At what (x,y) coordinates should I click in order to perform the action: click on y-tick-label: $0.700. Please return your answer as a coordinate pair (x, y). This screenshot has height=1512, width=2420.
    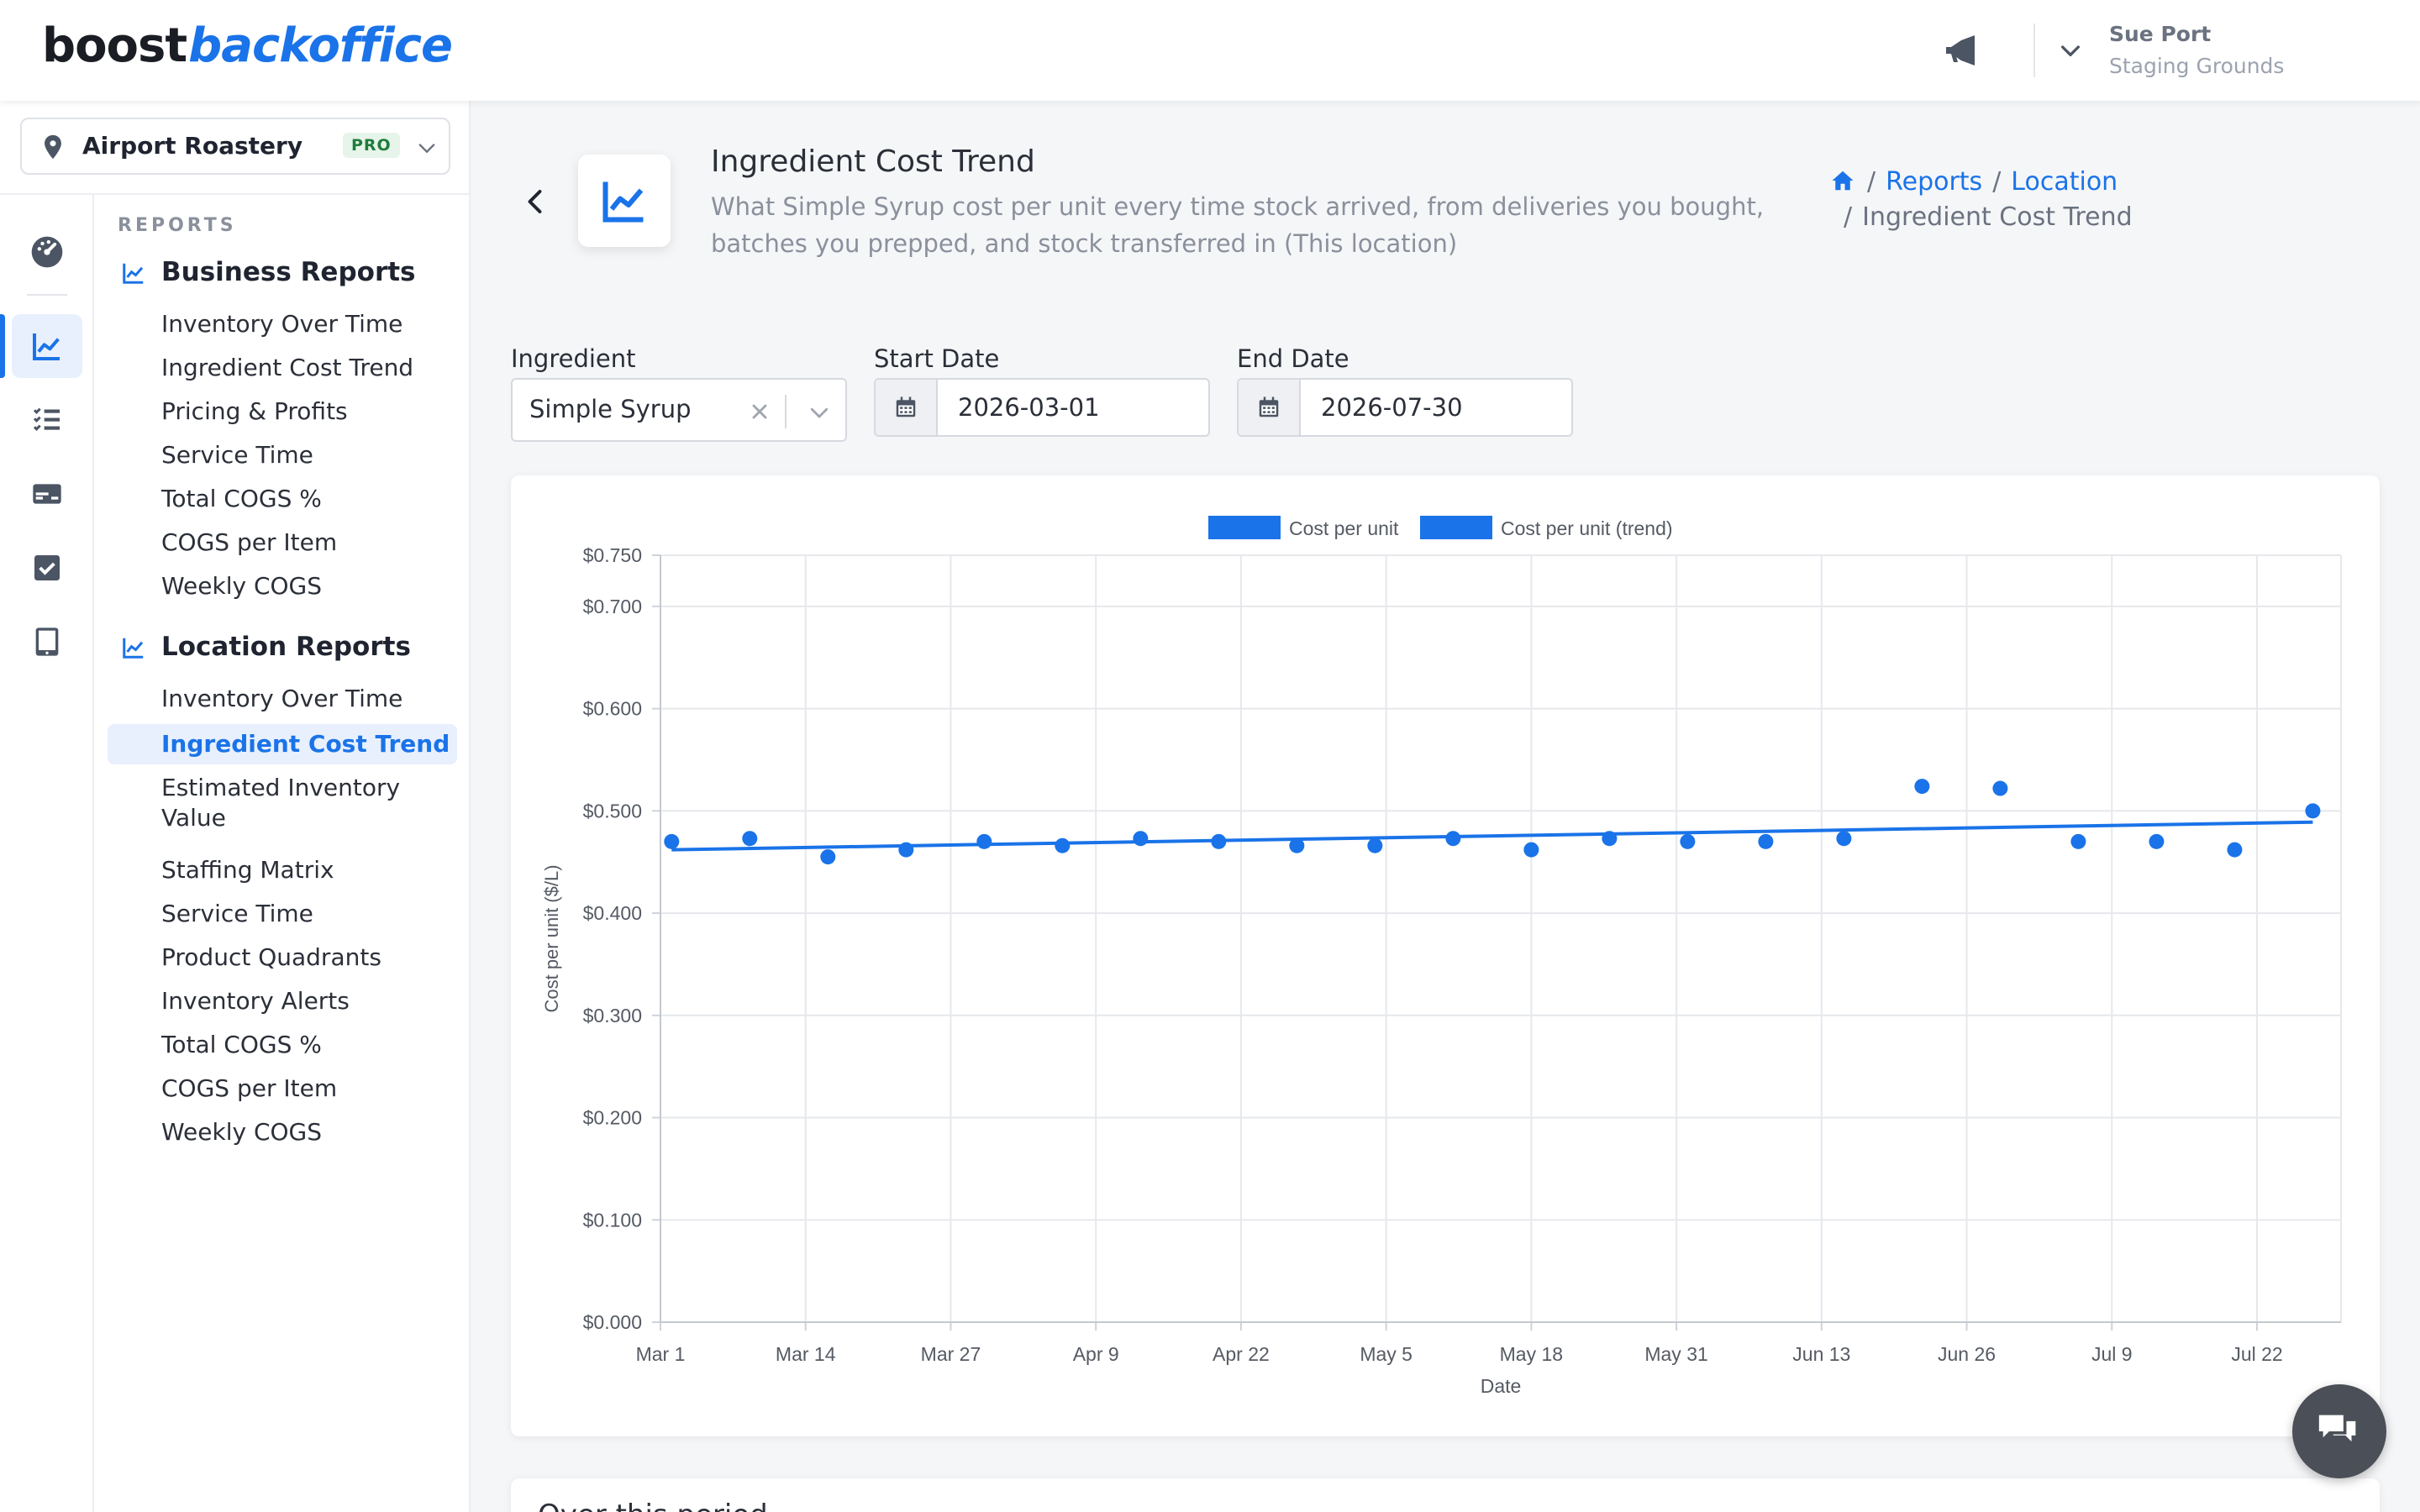
    Looking at the image, I should click on (613, 606).